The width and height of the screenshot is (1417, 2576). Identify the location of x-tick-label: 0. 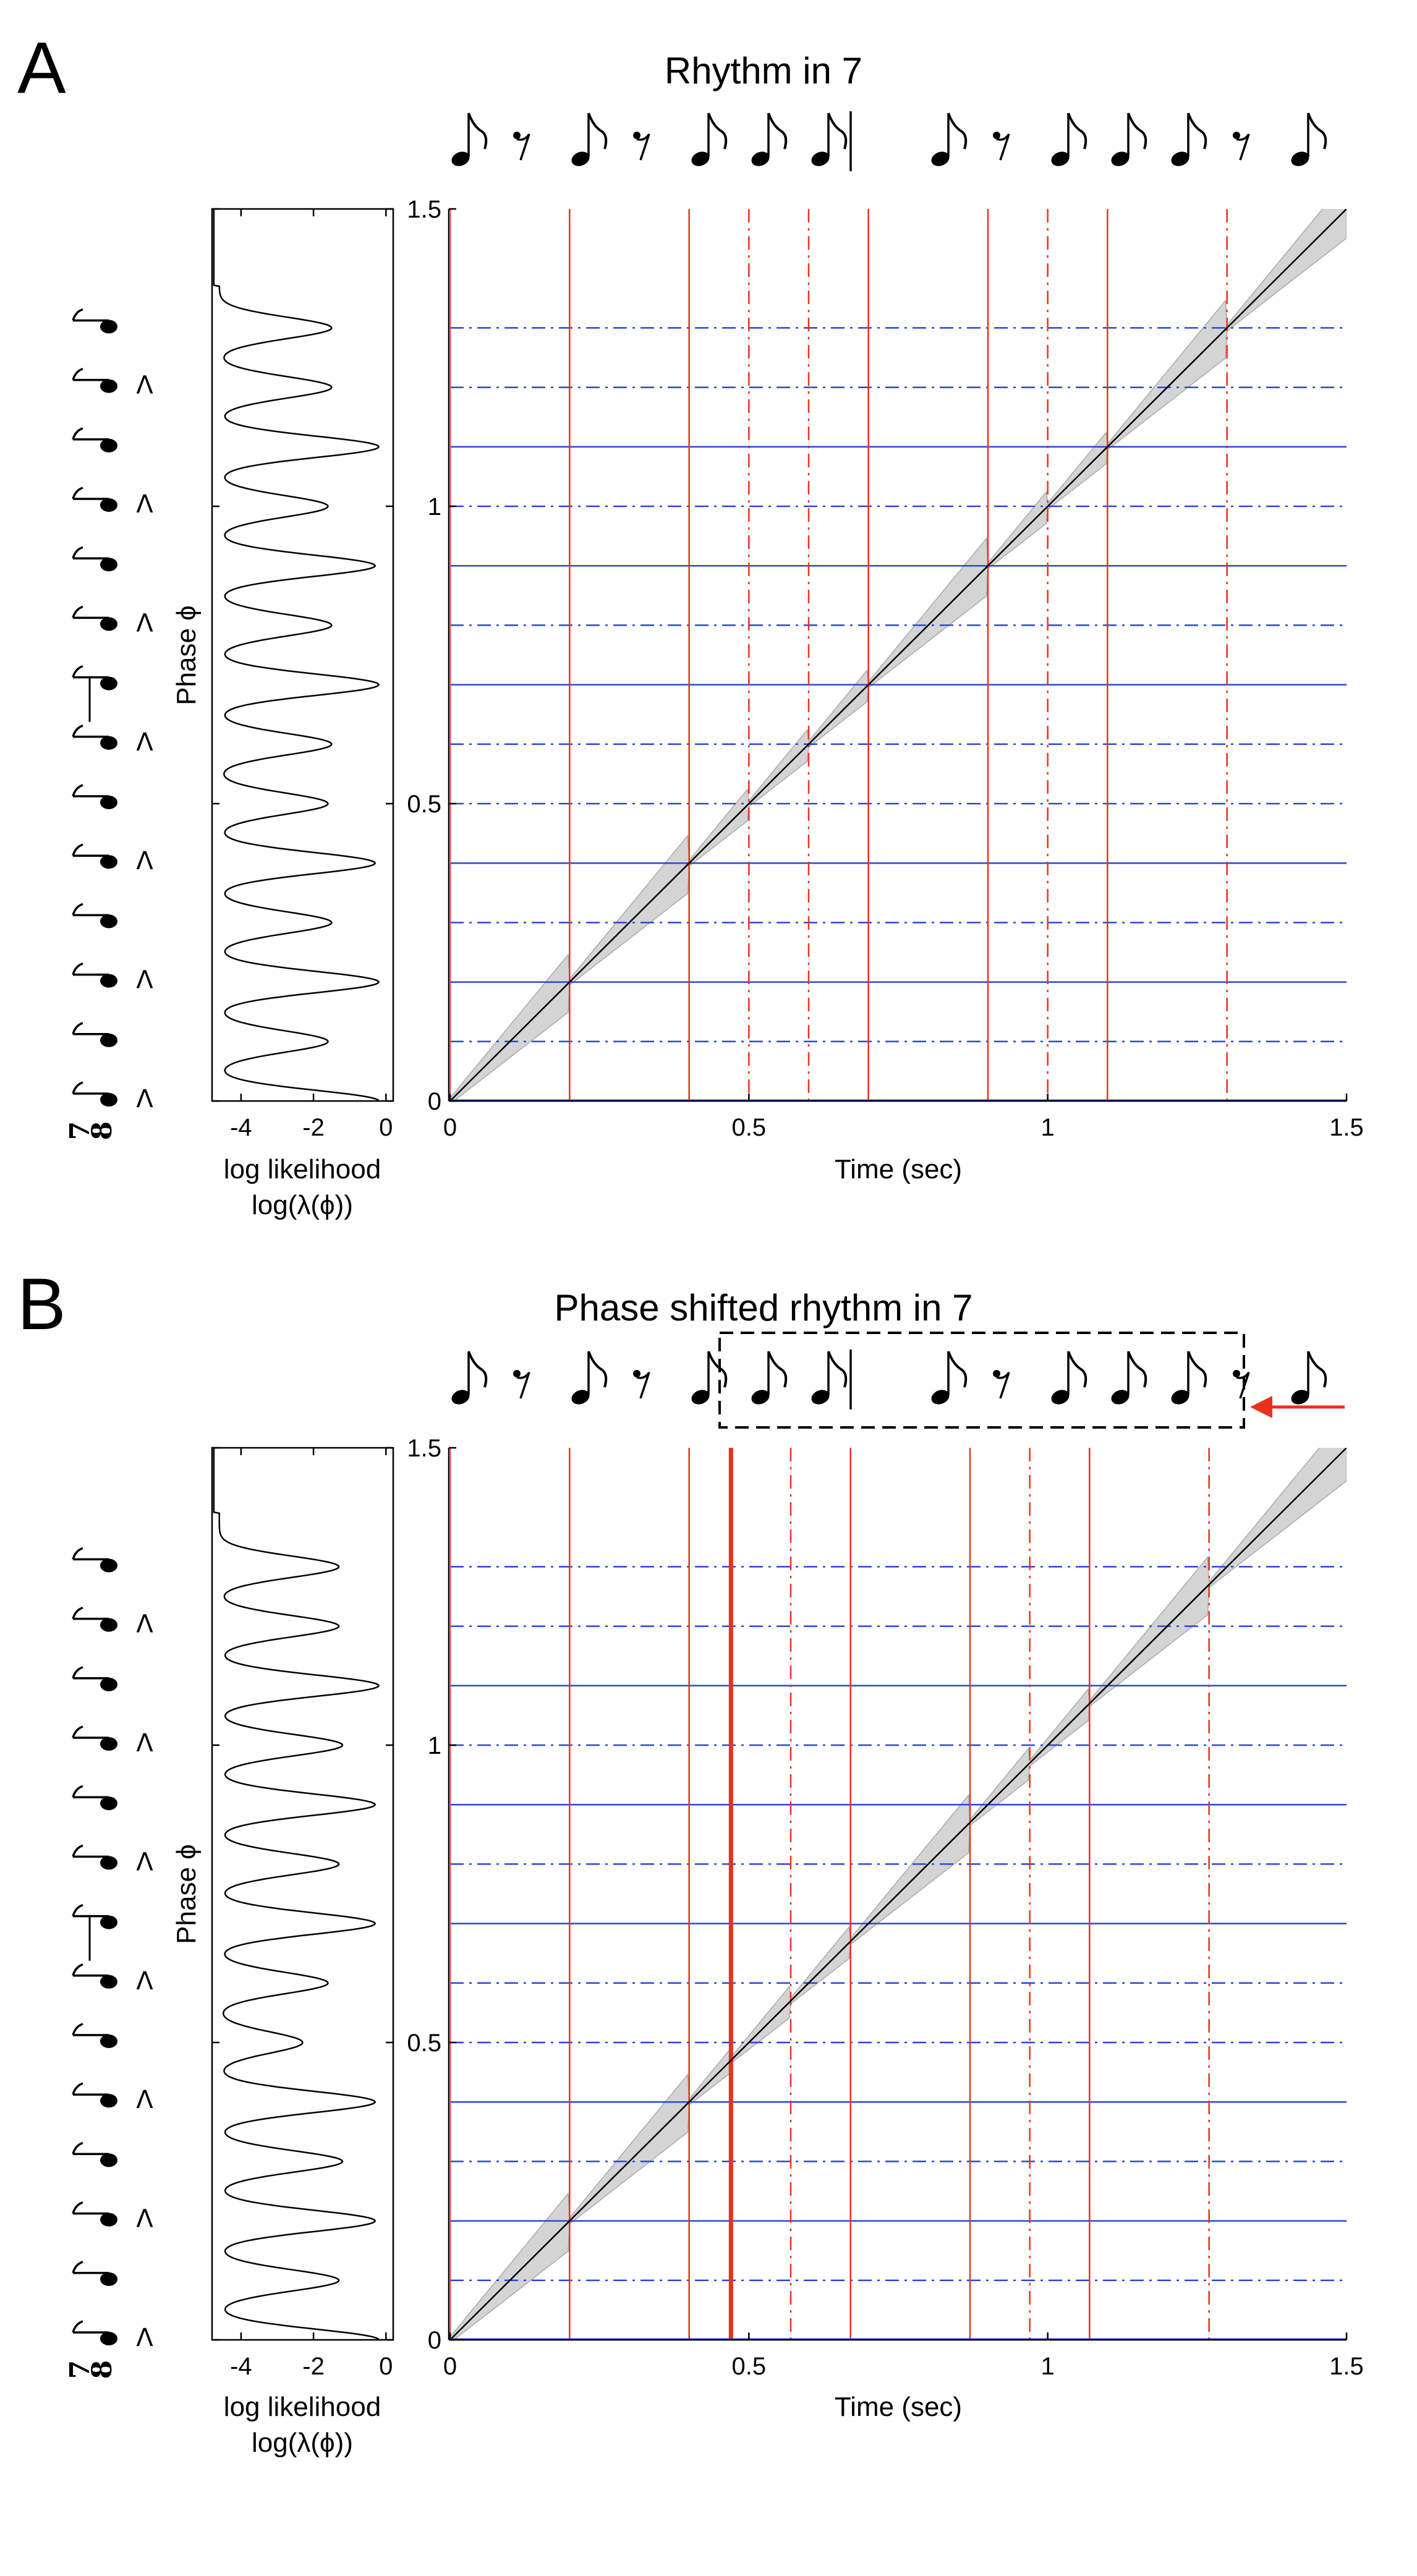
(386, 2366).